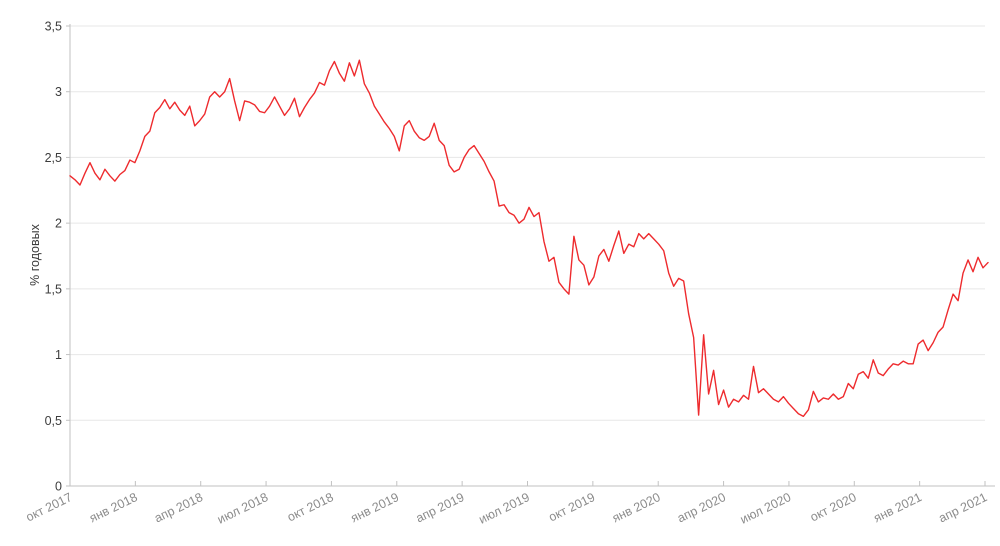  What do you see at coordinates (35, 254) in the screenshot?
I see `y-axis-title: % годовых` at bounding box center [35, 254].